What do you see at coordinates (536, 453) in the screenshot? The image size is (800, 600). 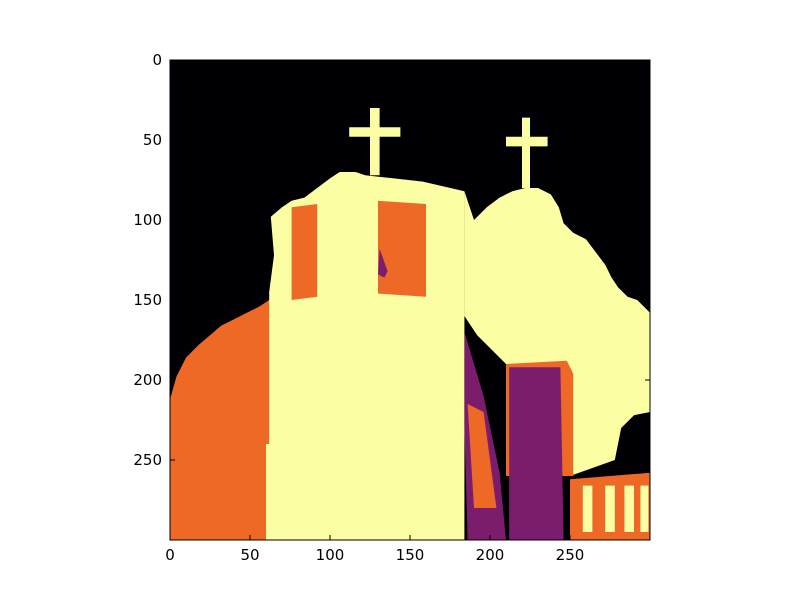 I see `region-door-purple` at bounding box center [536, 453].